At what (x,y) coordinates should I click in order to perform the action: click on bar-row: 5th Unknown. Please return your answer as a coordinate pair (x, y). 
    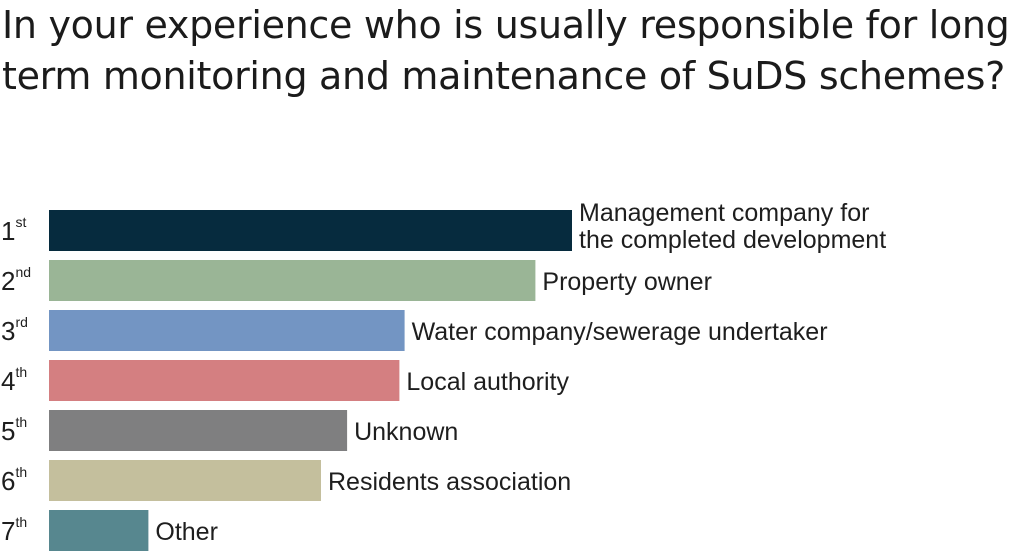
    Looking at the image, I should click on (229, 430).